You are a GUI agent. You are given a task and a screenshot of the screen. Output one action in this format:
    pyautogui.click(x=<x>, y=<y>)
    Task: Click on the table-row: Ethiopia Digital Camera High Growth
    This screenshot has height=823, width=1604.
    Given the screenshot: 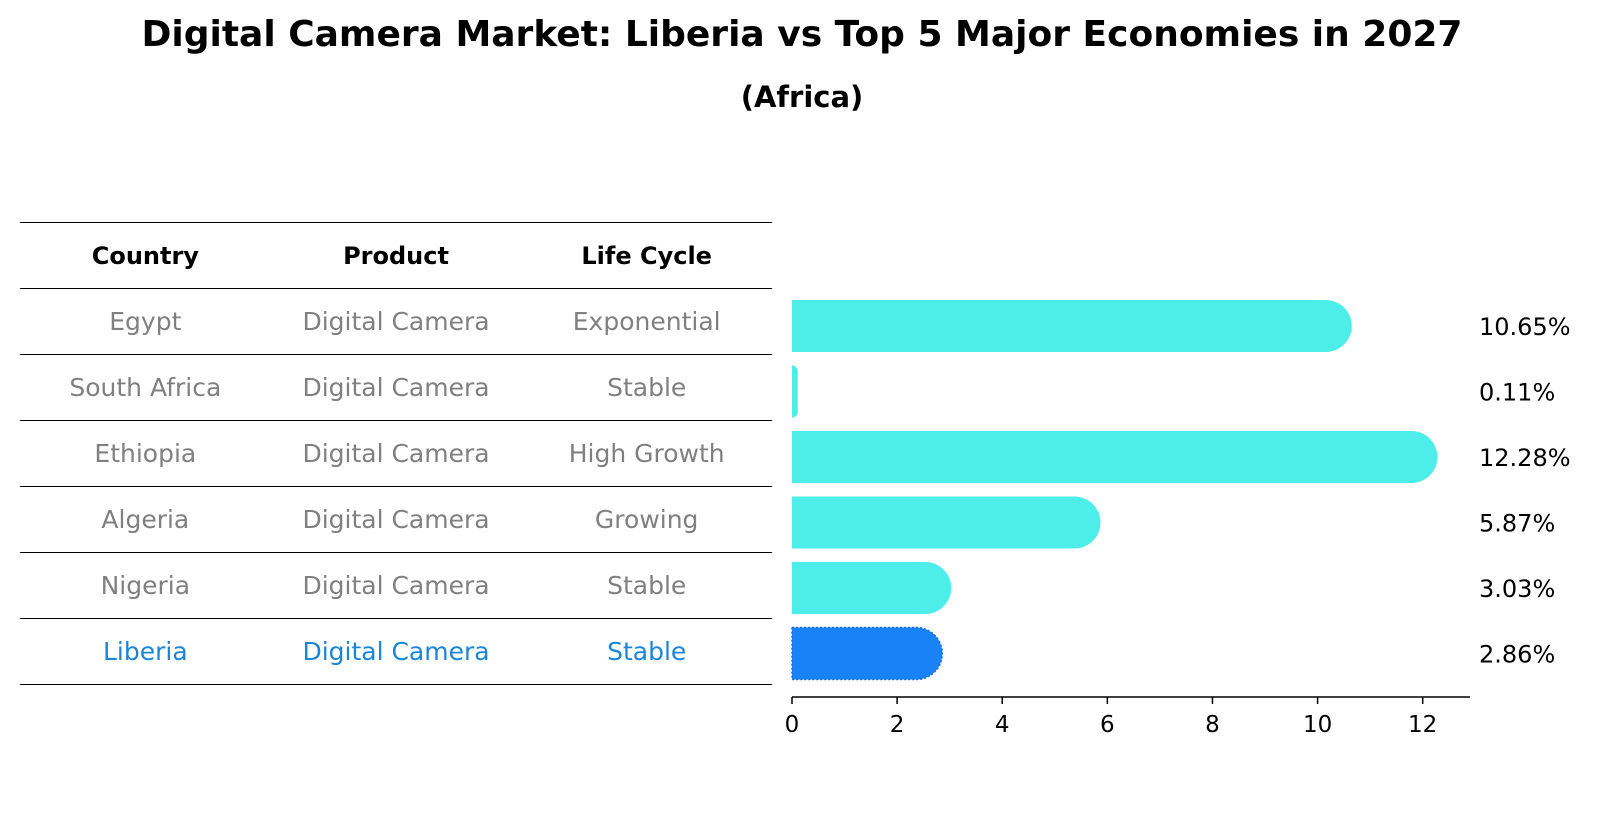 What is the action you would take?
    pyautogui.click(x=396, y=453)
    